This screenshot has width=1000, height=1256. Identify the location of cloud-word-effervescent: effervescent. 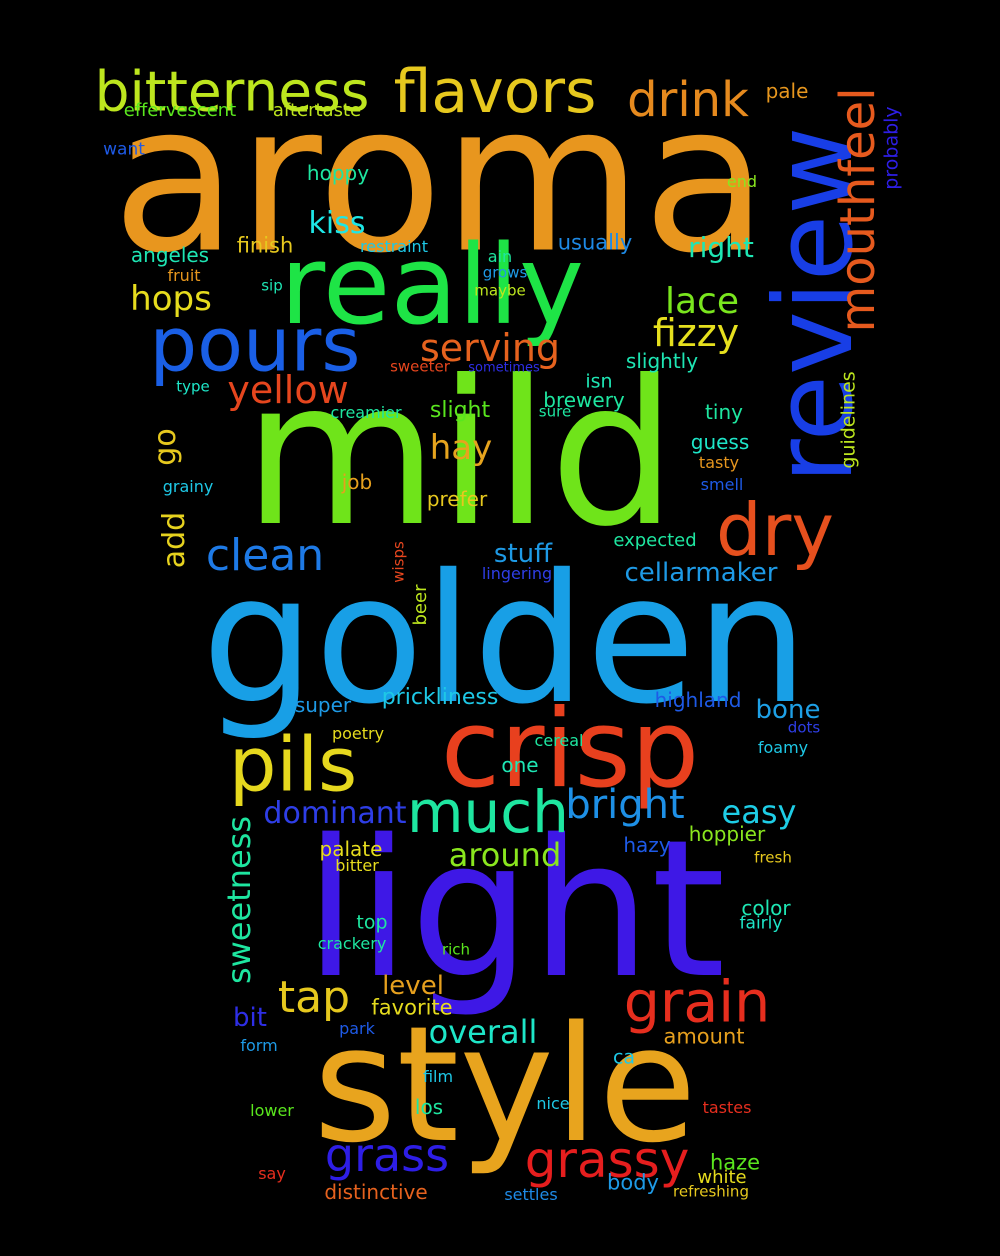
(180, 110).